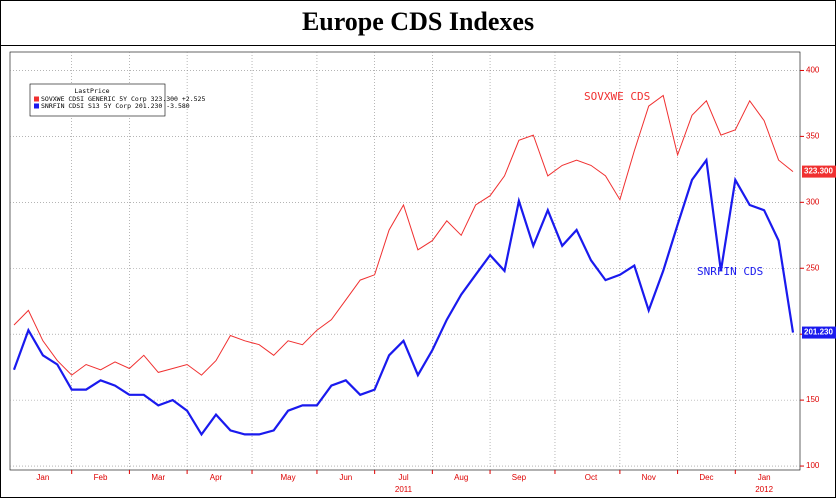  I want to click on last-price-label: 323.300, so click(818, 171).